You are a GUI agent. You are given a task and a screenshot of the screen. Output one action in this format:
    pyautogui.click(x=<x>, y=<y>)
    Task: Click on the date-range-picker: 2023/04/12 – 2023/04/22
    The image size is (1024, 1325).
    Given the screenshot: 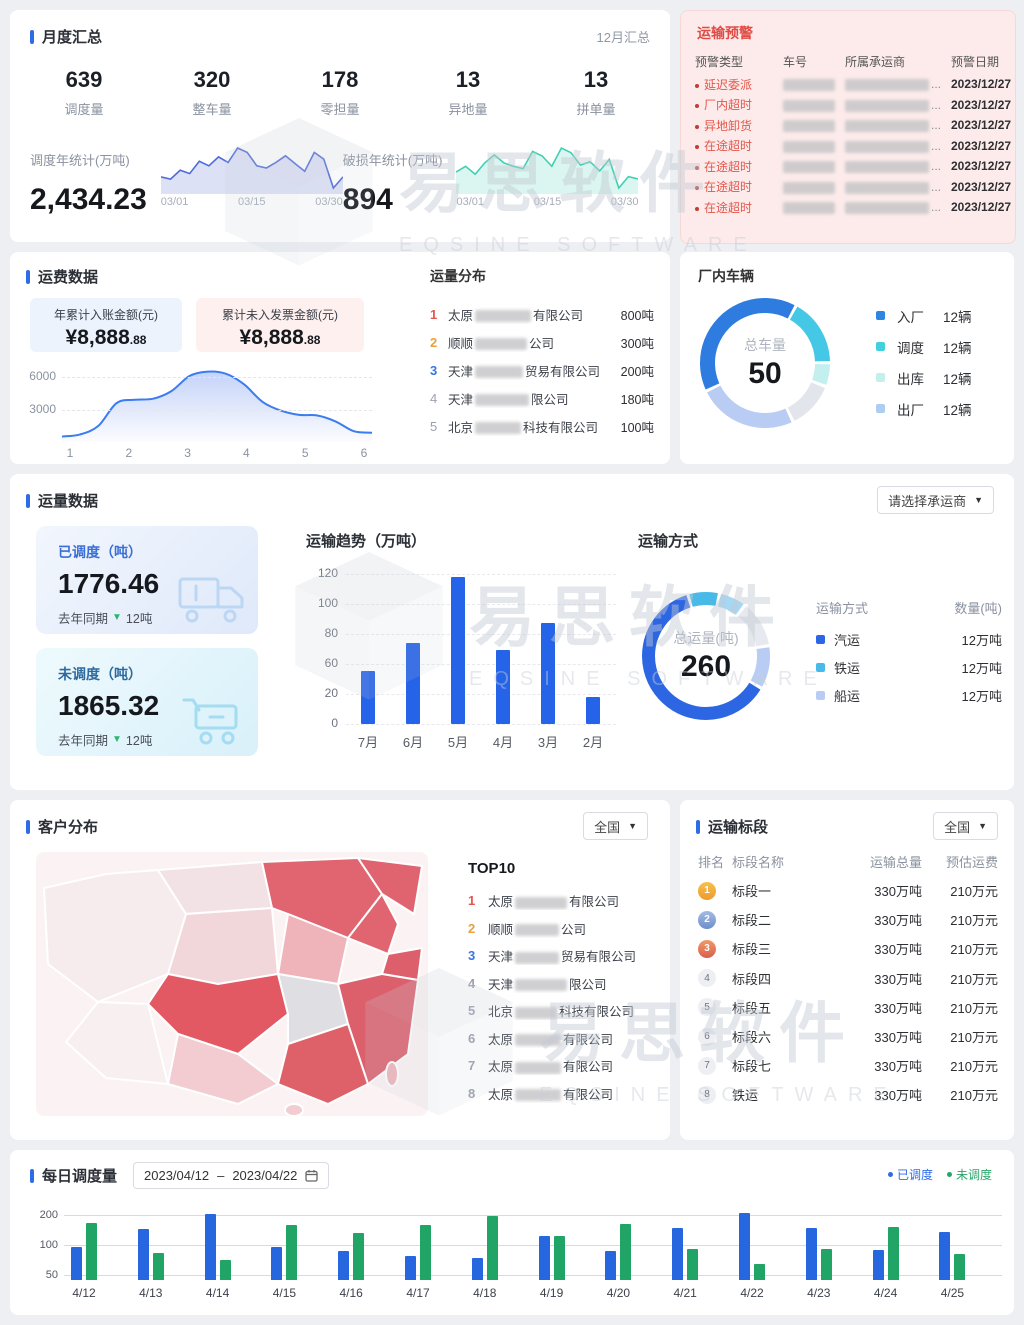 What is the action you would take?
    pyautogui.click(x=231, y=1175)
    